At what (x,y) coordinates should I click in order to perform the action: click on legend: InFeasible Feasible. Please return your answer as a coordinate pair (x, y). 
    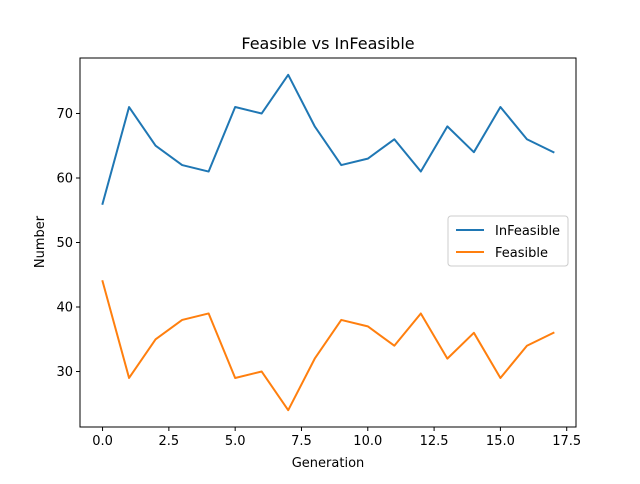
    Looking at the image, I should click on (508, 241).